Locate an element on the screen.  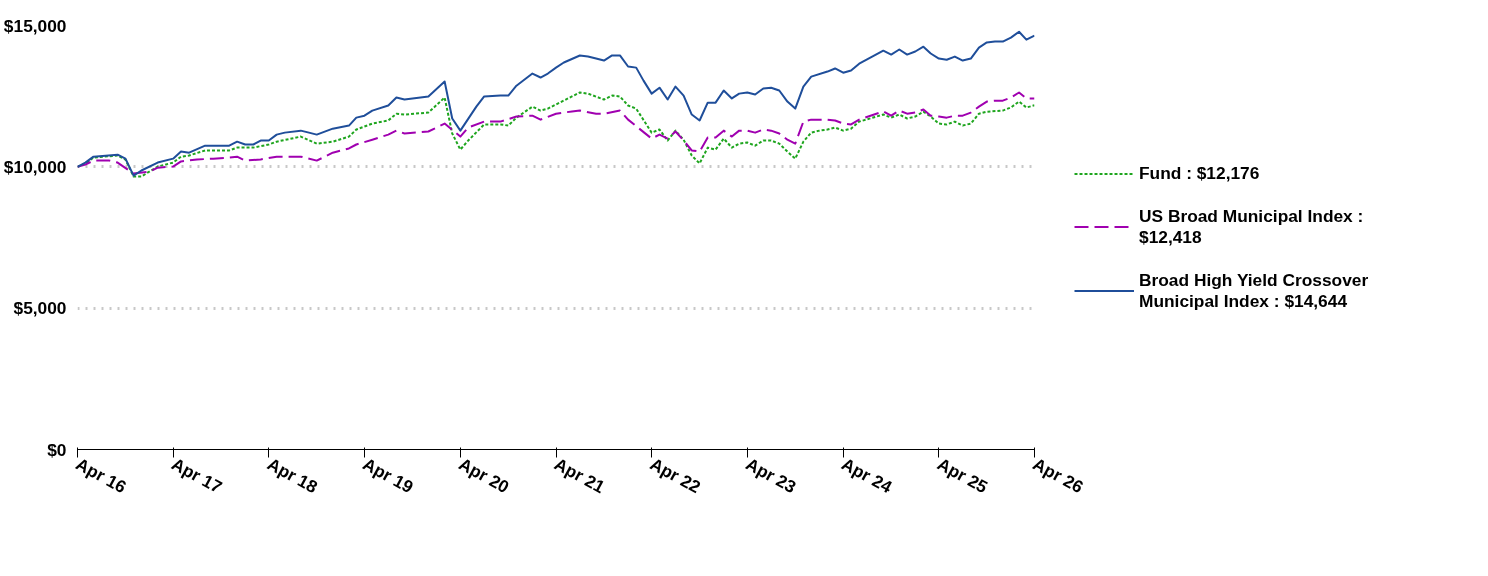
x-tick-label: Apr 23 is located at coordinates (771, 475).